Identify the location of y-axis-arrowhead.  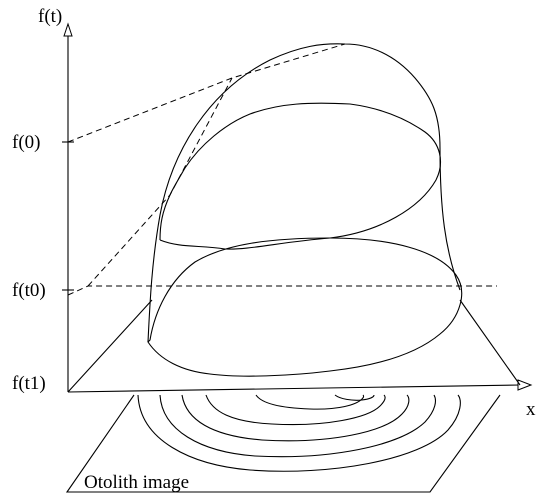
(68, 29).